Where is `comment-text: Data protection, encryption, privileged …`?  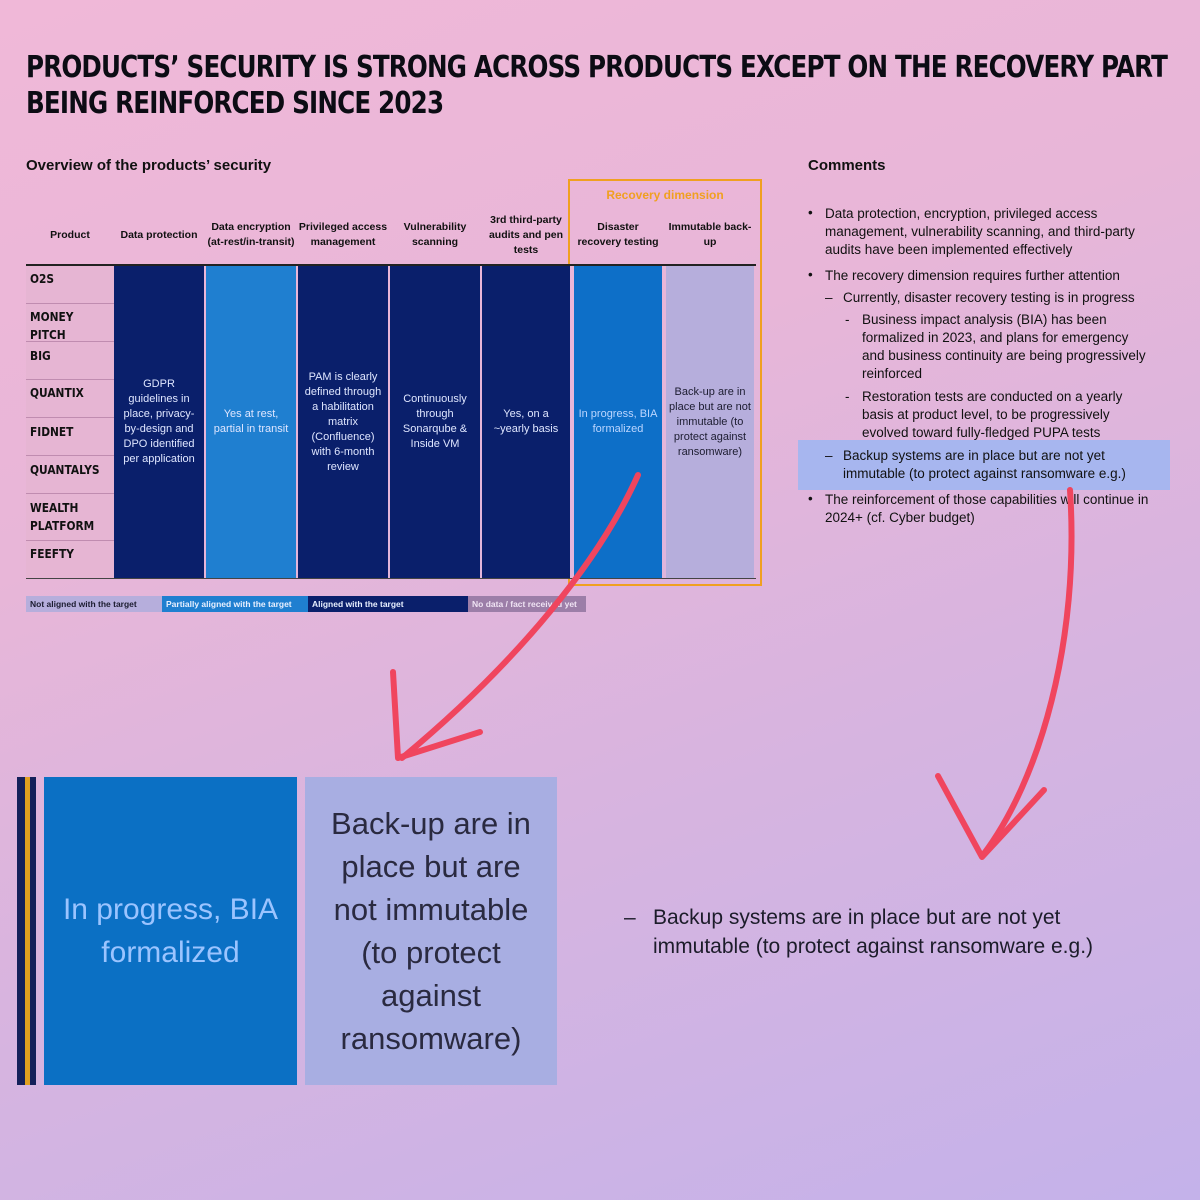
comment-text: Data protection, encryption, privileged … is located at coordinates (980, 231).